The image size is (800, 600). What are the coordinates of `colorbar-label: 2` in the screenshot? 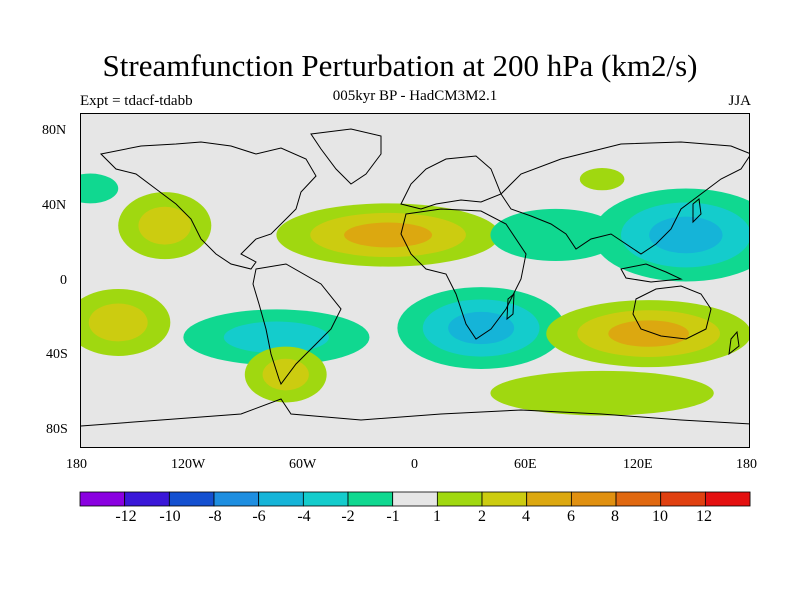 It's located at (482, 516).